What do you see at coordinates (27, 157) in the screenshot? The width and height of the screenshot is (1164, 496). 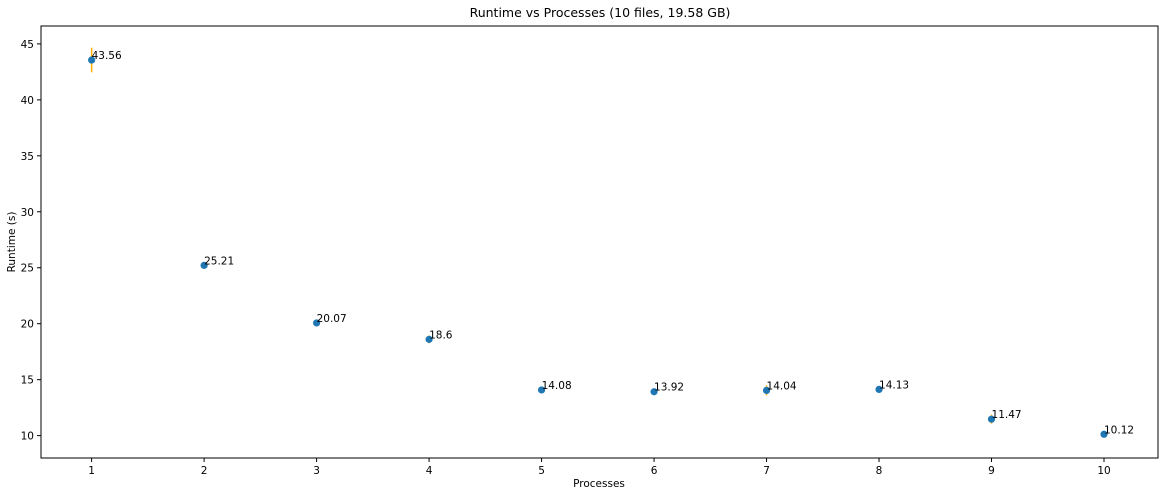 I see `y-tick-label: 35` at bounding box center [27, 157].